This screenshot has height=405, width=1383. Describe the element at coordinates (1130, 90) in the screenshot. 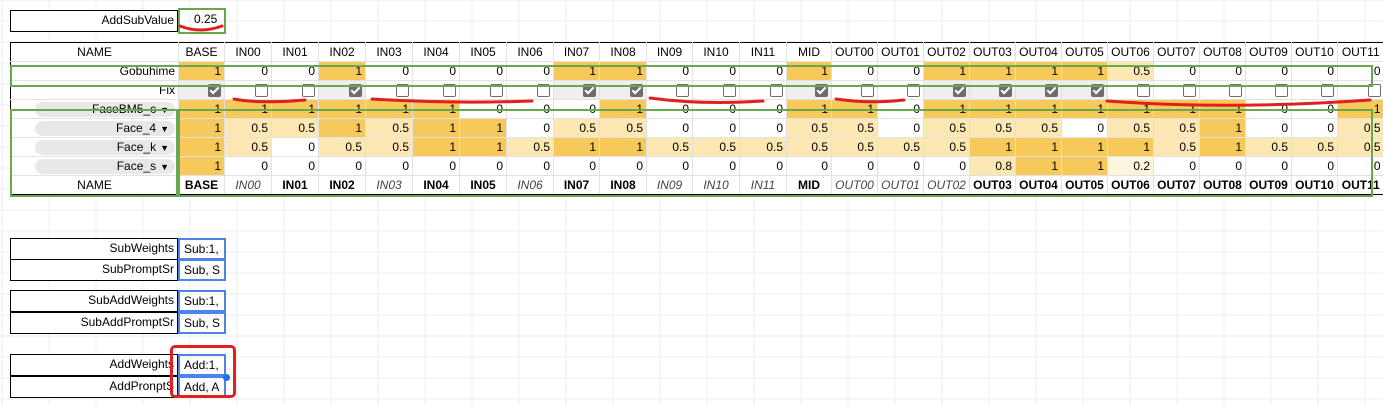

I see `fix-cell-out06` at that location.